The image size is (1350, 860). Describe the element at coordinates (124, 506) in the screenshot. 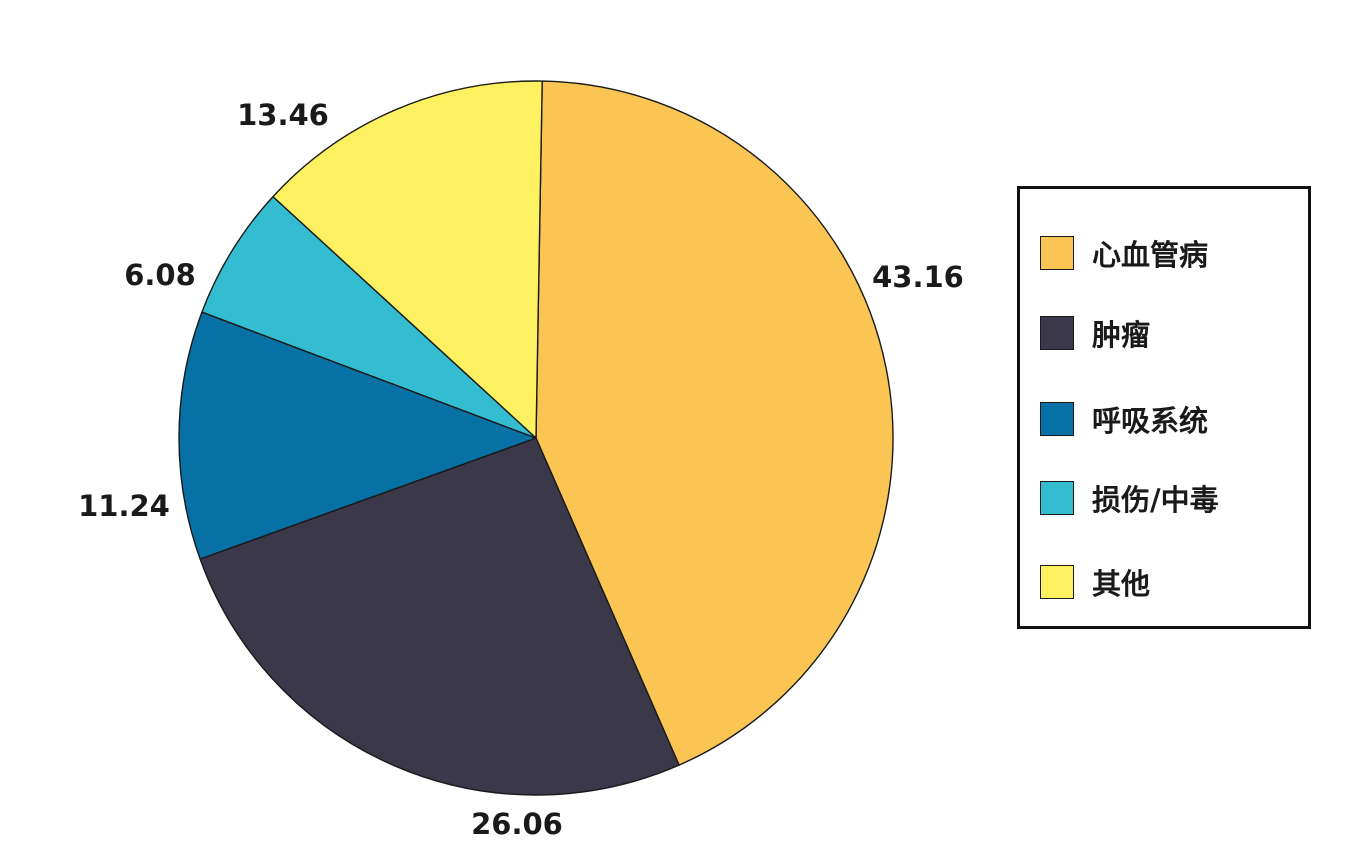

I see `value-label-respiratory: 11.24` at that location.